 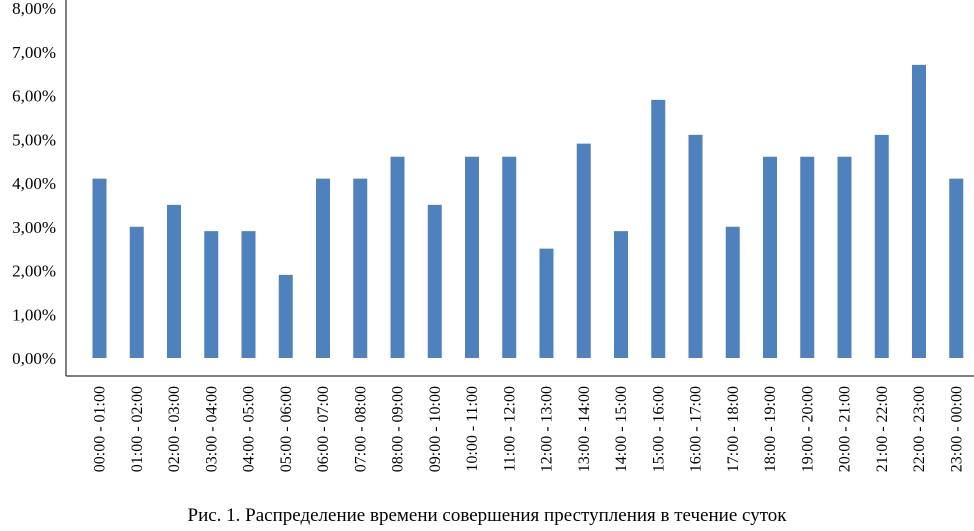 I want to click on x-tick-label: 05:00 - 06:00, so click(x=286, y=429).